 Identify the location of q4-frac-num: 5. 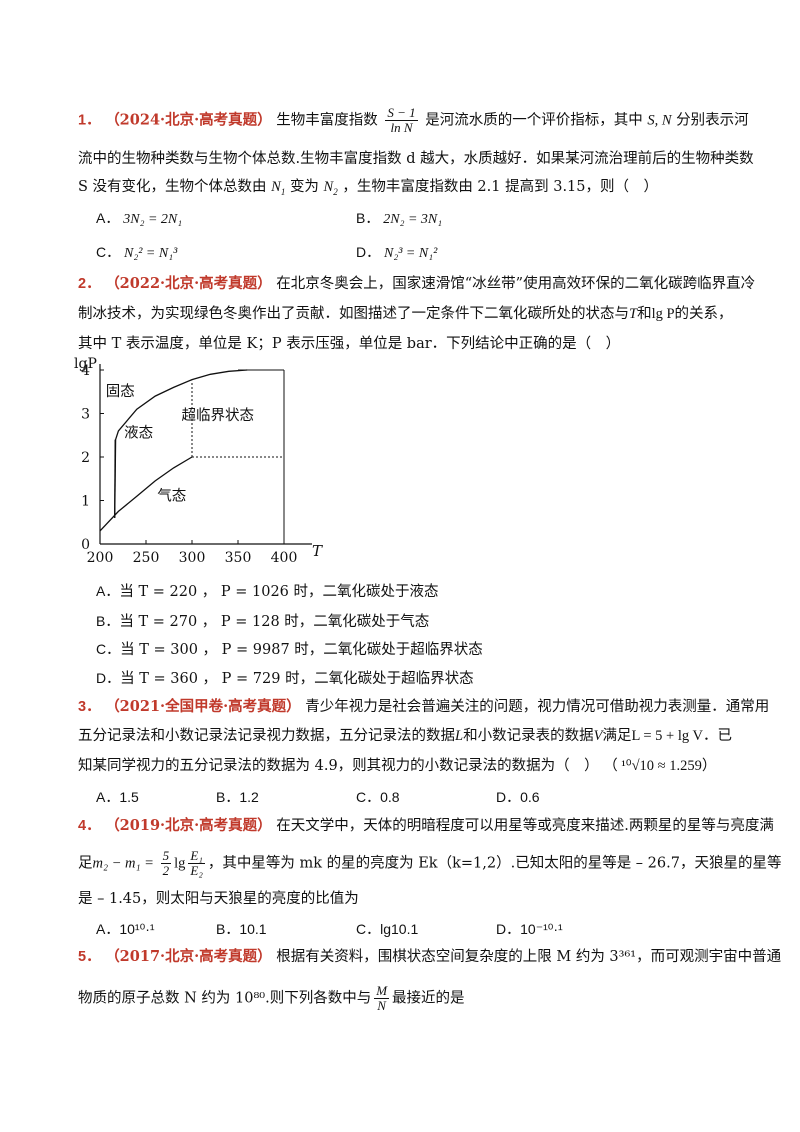
(166, 856).